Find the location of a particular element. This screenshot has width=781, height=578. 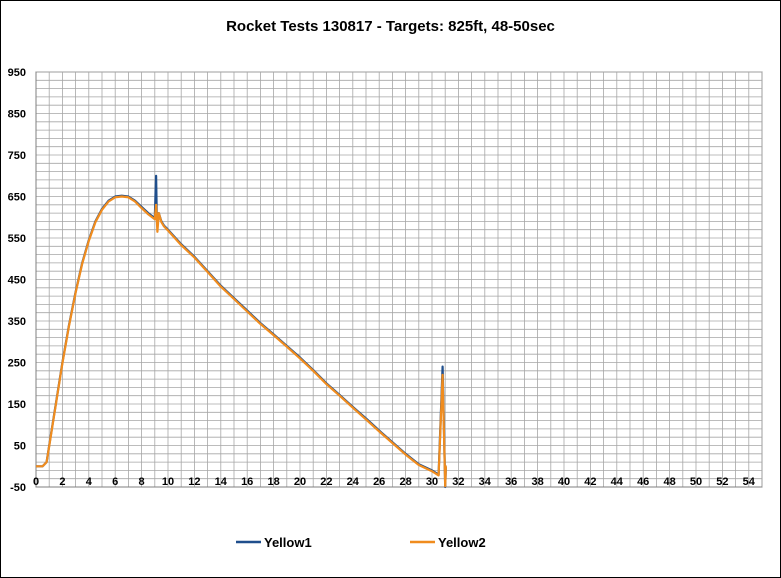

x-tick-label: 52 is located at coordinates (722, 482).